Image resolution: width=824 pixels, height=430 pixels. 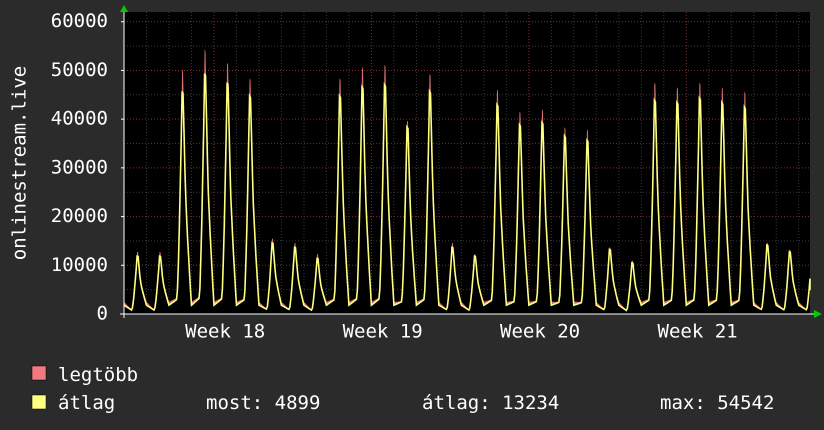 I want to click on y-tick-labels: 0 10000 20000 30000 40000 50000 60000, so click(x=87, y=167).